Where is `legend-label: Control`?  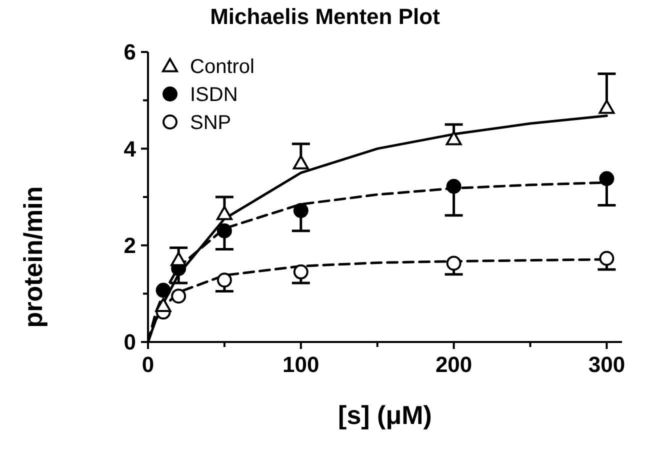
legend-label: Control is located at coordinates (222, 67).